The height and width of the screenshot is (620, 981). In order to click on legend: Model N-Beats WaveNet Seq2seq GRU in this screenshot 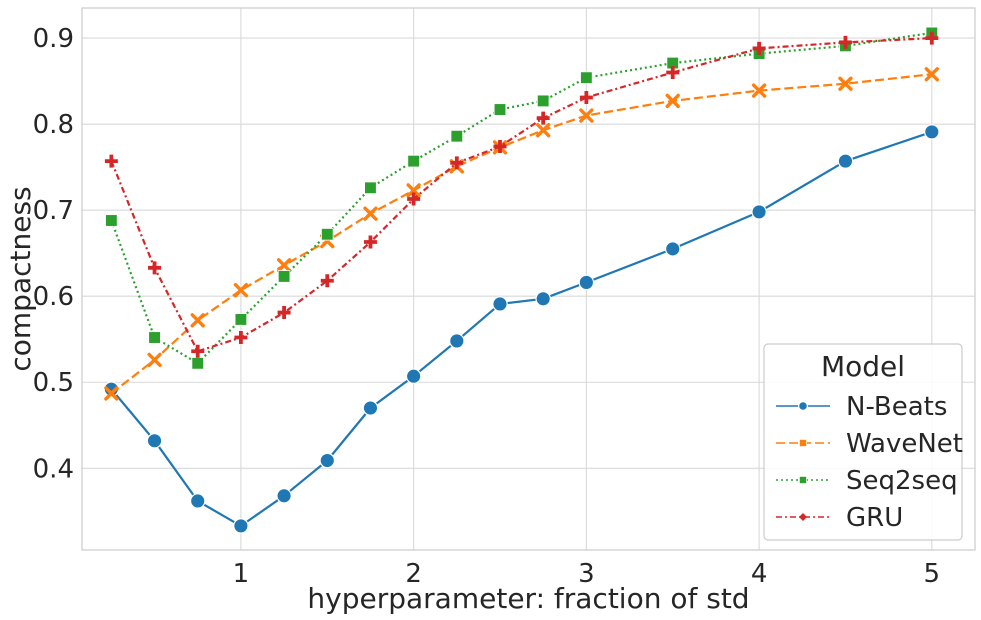, I will do `click(863, 442)`.